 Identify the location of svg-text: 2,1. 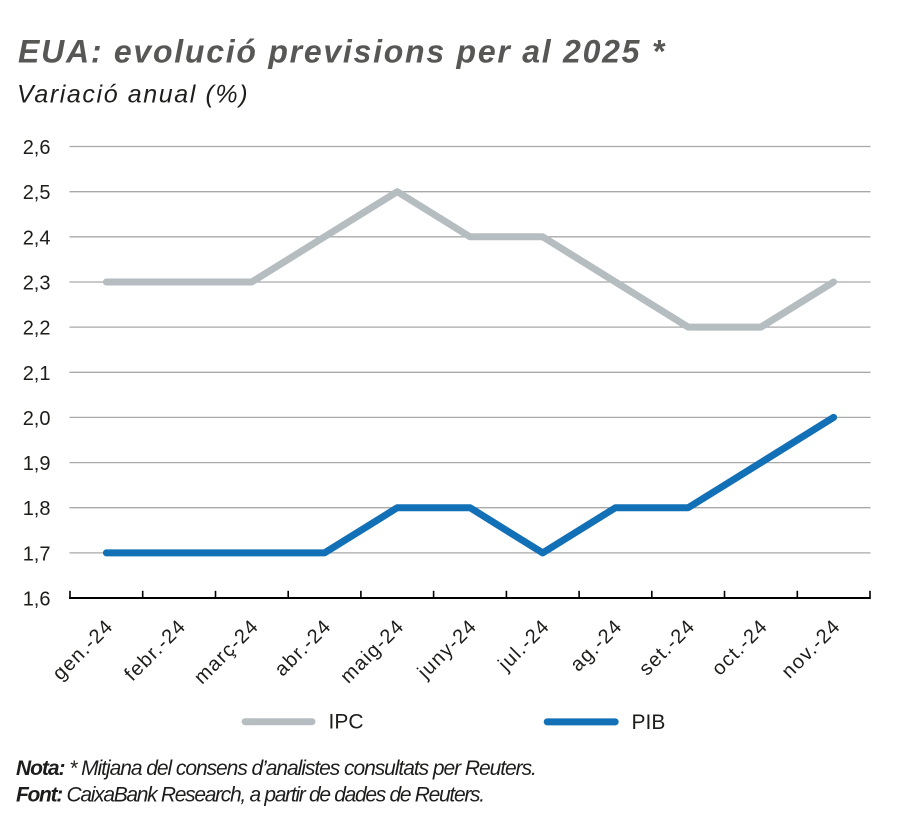
(37, 374).